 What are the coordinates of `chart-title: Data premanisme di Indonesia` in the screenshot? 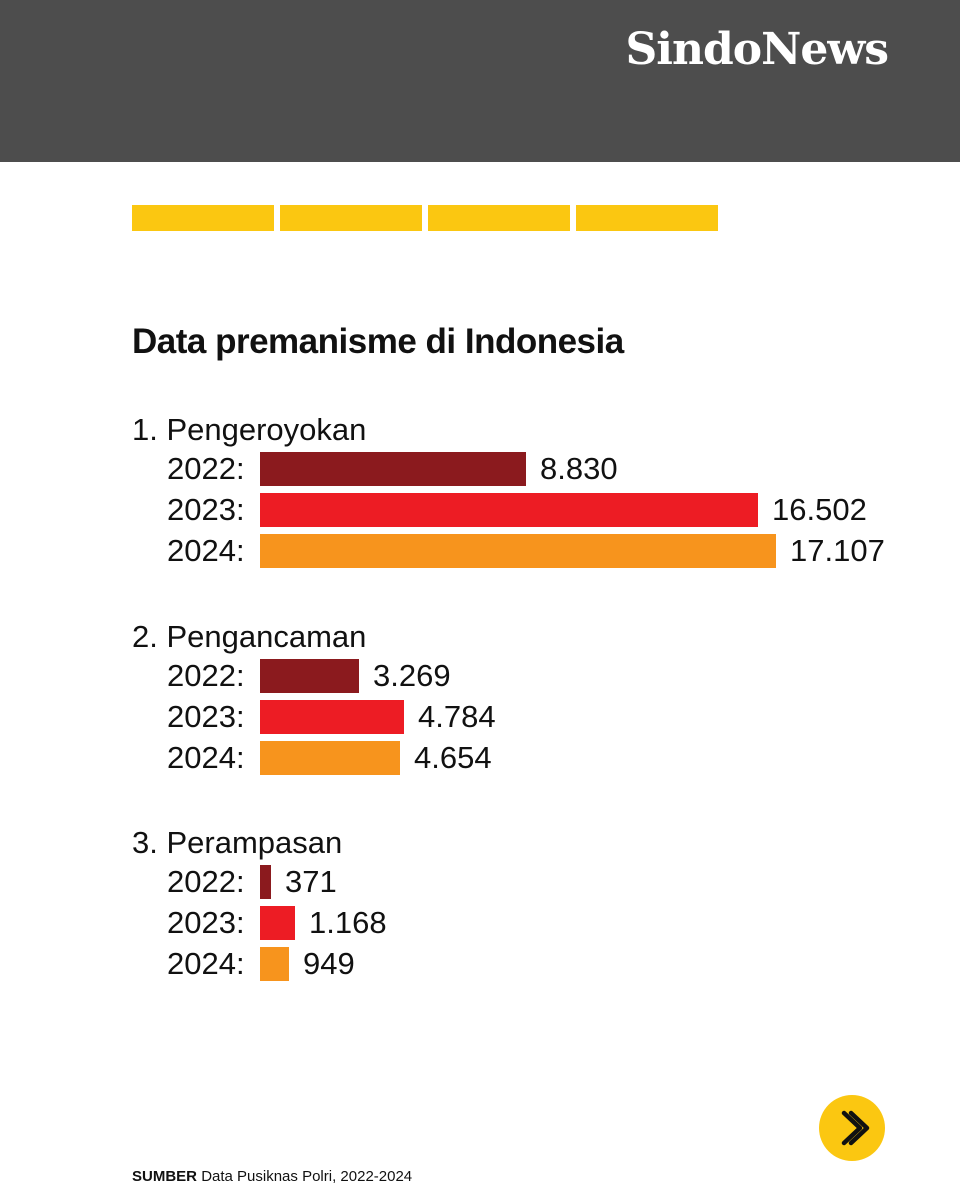 It's located at (378, 341).